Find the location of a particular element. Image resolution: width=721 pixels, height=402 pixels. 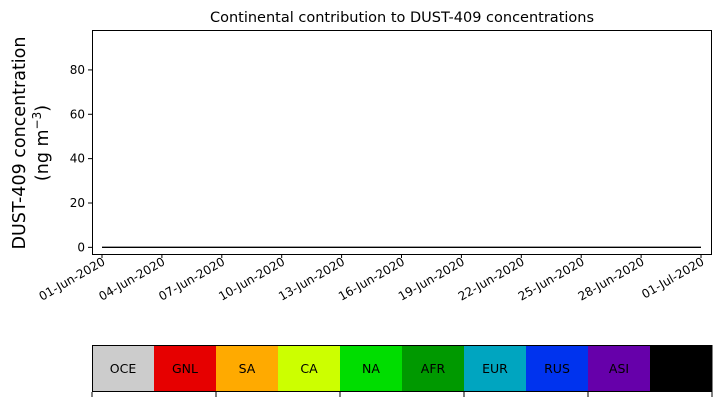

x-tick-label: 19-Jun-2020 is located at coordinates (431, 278).